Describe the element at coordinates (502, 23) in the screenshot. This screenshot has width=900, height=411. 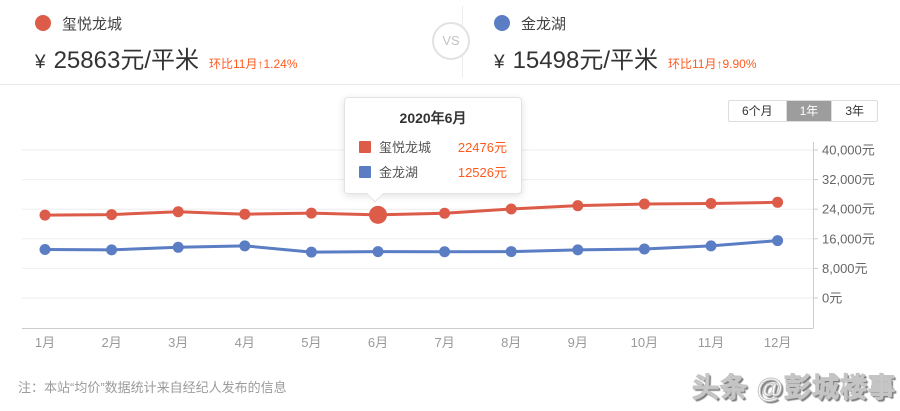
I see `series-blue-dot-icon` at that location.